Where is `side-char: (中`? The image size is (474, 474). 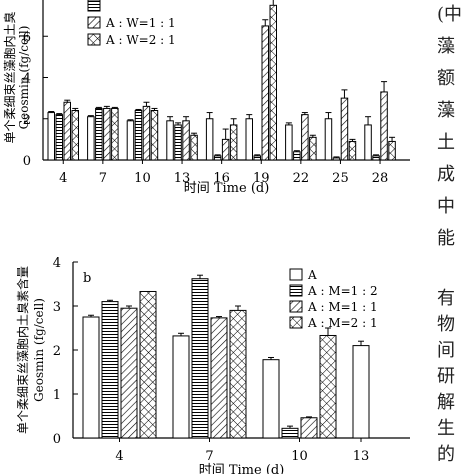
side-char: (中 is located at coordinates (450, 14).